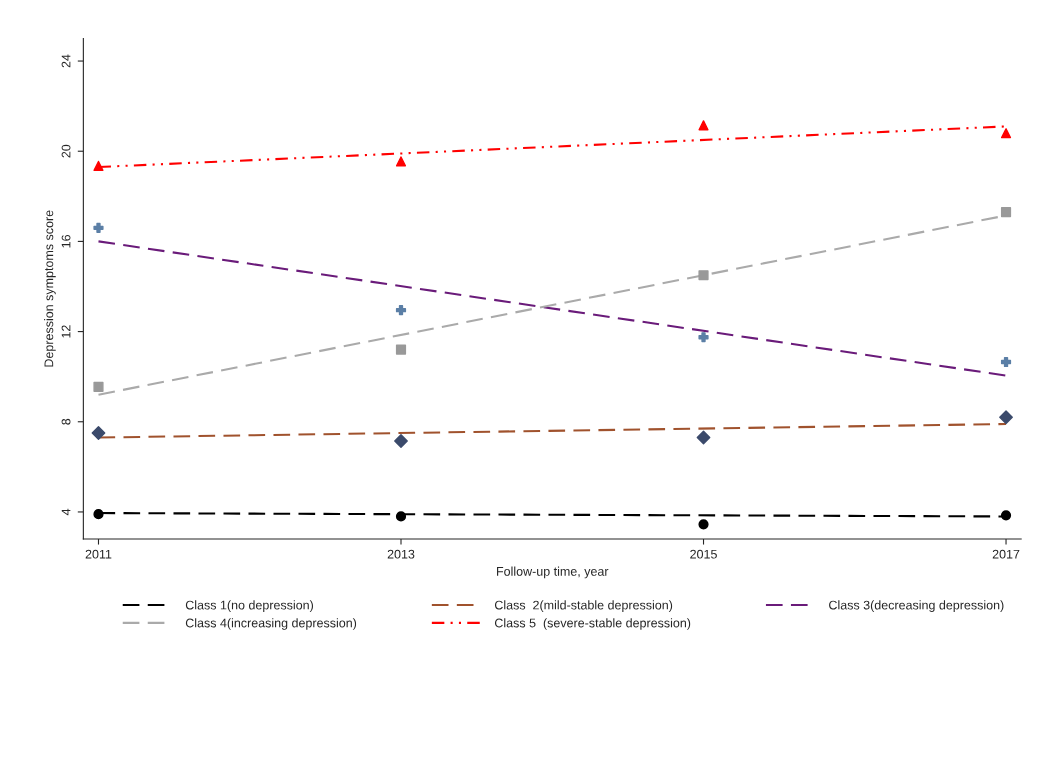 The height and width of the screenshot is (770, 1042). Describe the element at coordinates (703, 554) in the screenshot. I see `x-tick-label: 2015` at that location.